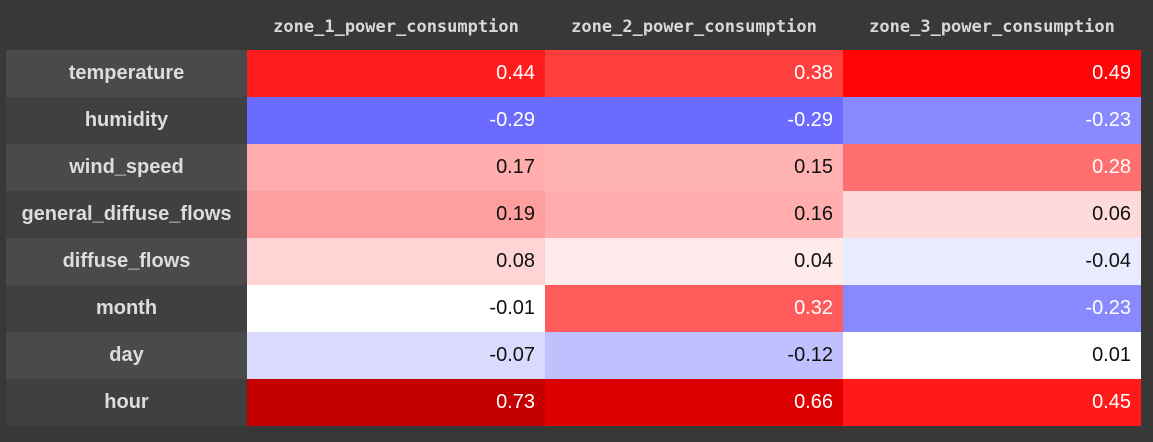 The width and height of the screenshot is (1153, 442). What do you see at coordinates (126, 167) in the screenshot?
I see `row-header-wind-speed: wind_speed` at bounding box center [126, 167].